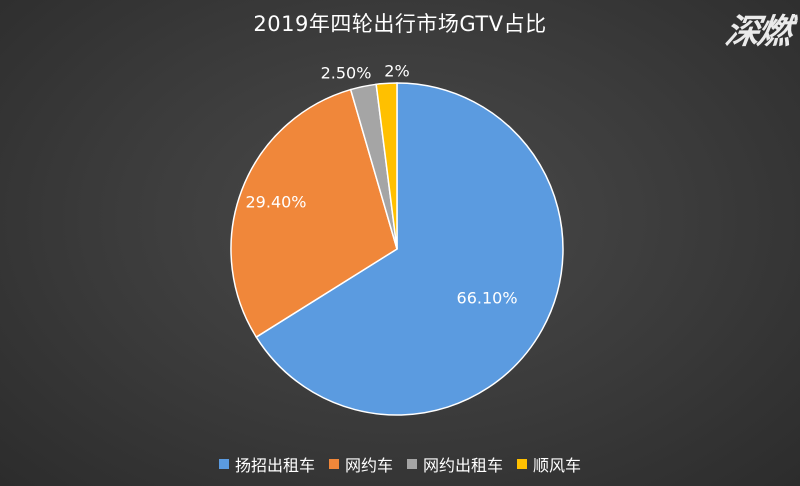 The height and width of the screenshot is (486, 800). I want to click on legend: 扬招出租车 网约车 网约出租车 顺风车, so click(400, 464).